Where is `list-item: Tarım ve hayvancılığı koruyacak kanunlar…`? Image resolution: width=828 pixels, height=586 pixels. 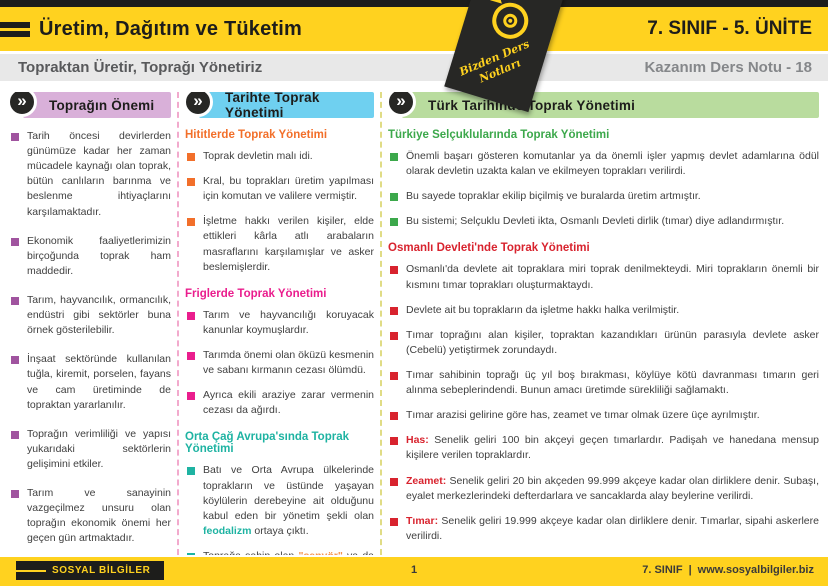
list-item: Tarım ve hayvancılığı koruyacak kanunlar… is located at coordinates (279, 323).